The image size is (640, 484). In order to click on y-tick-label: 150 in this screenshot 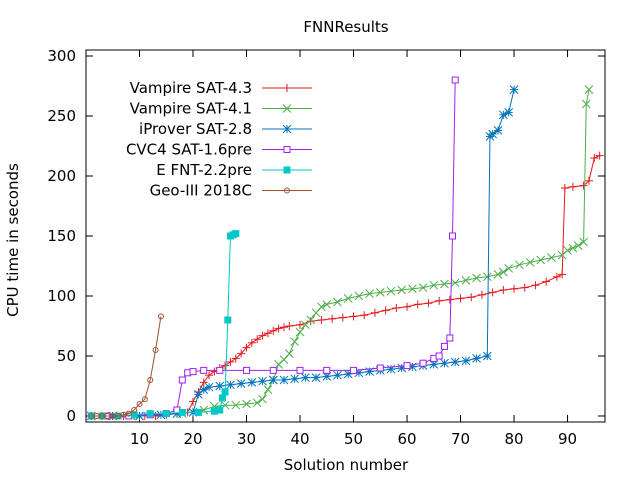, I will do `click(61, 236)`.